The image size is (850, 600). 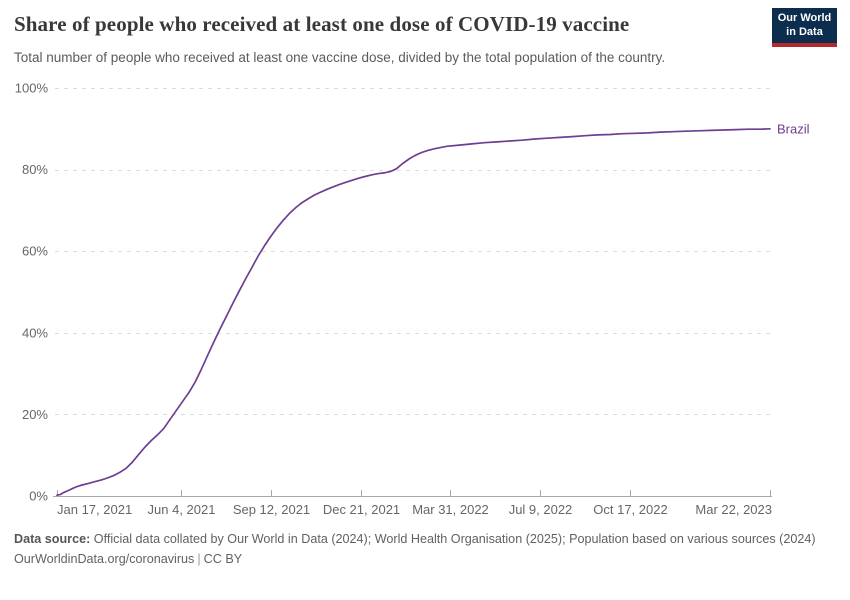 What do you see at coordinates (793, 128) in the screenshot?
I see `brazil-line-label: Brazil` at bounding box center [793, 128].